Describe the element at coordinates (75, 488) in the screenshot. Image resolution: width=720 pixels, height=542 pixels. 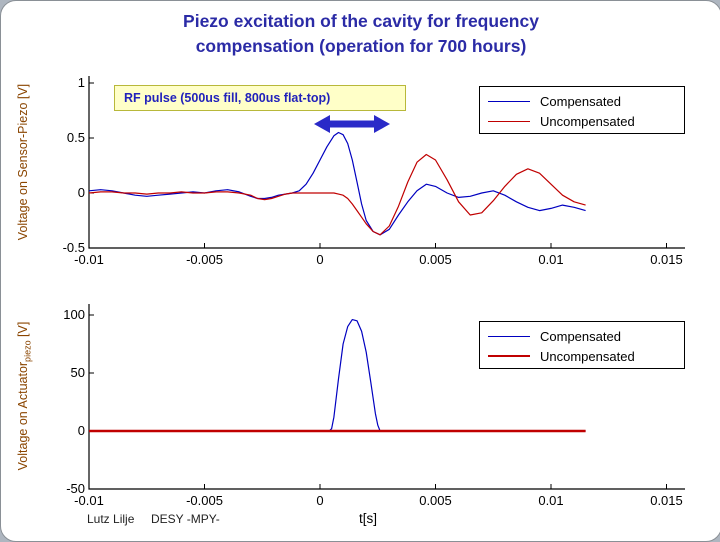
I see `y-tick-label: -50` at that location.